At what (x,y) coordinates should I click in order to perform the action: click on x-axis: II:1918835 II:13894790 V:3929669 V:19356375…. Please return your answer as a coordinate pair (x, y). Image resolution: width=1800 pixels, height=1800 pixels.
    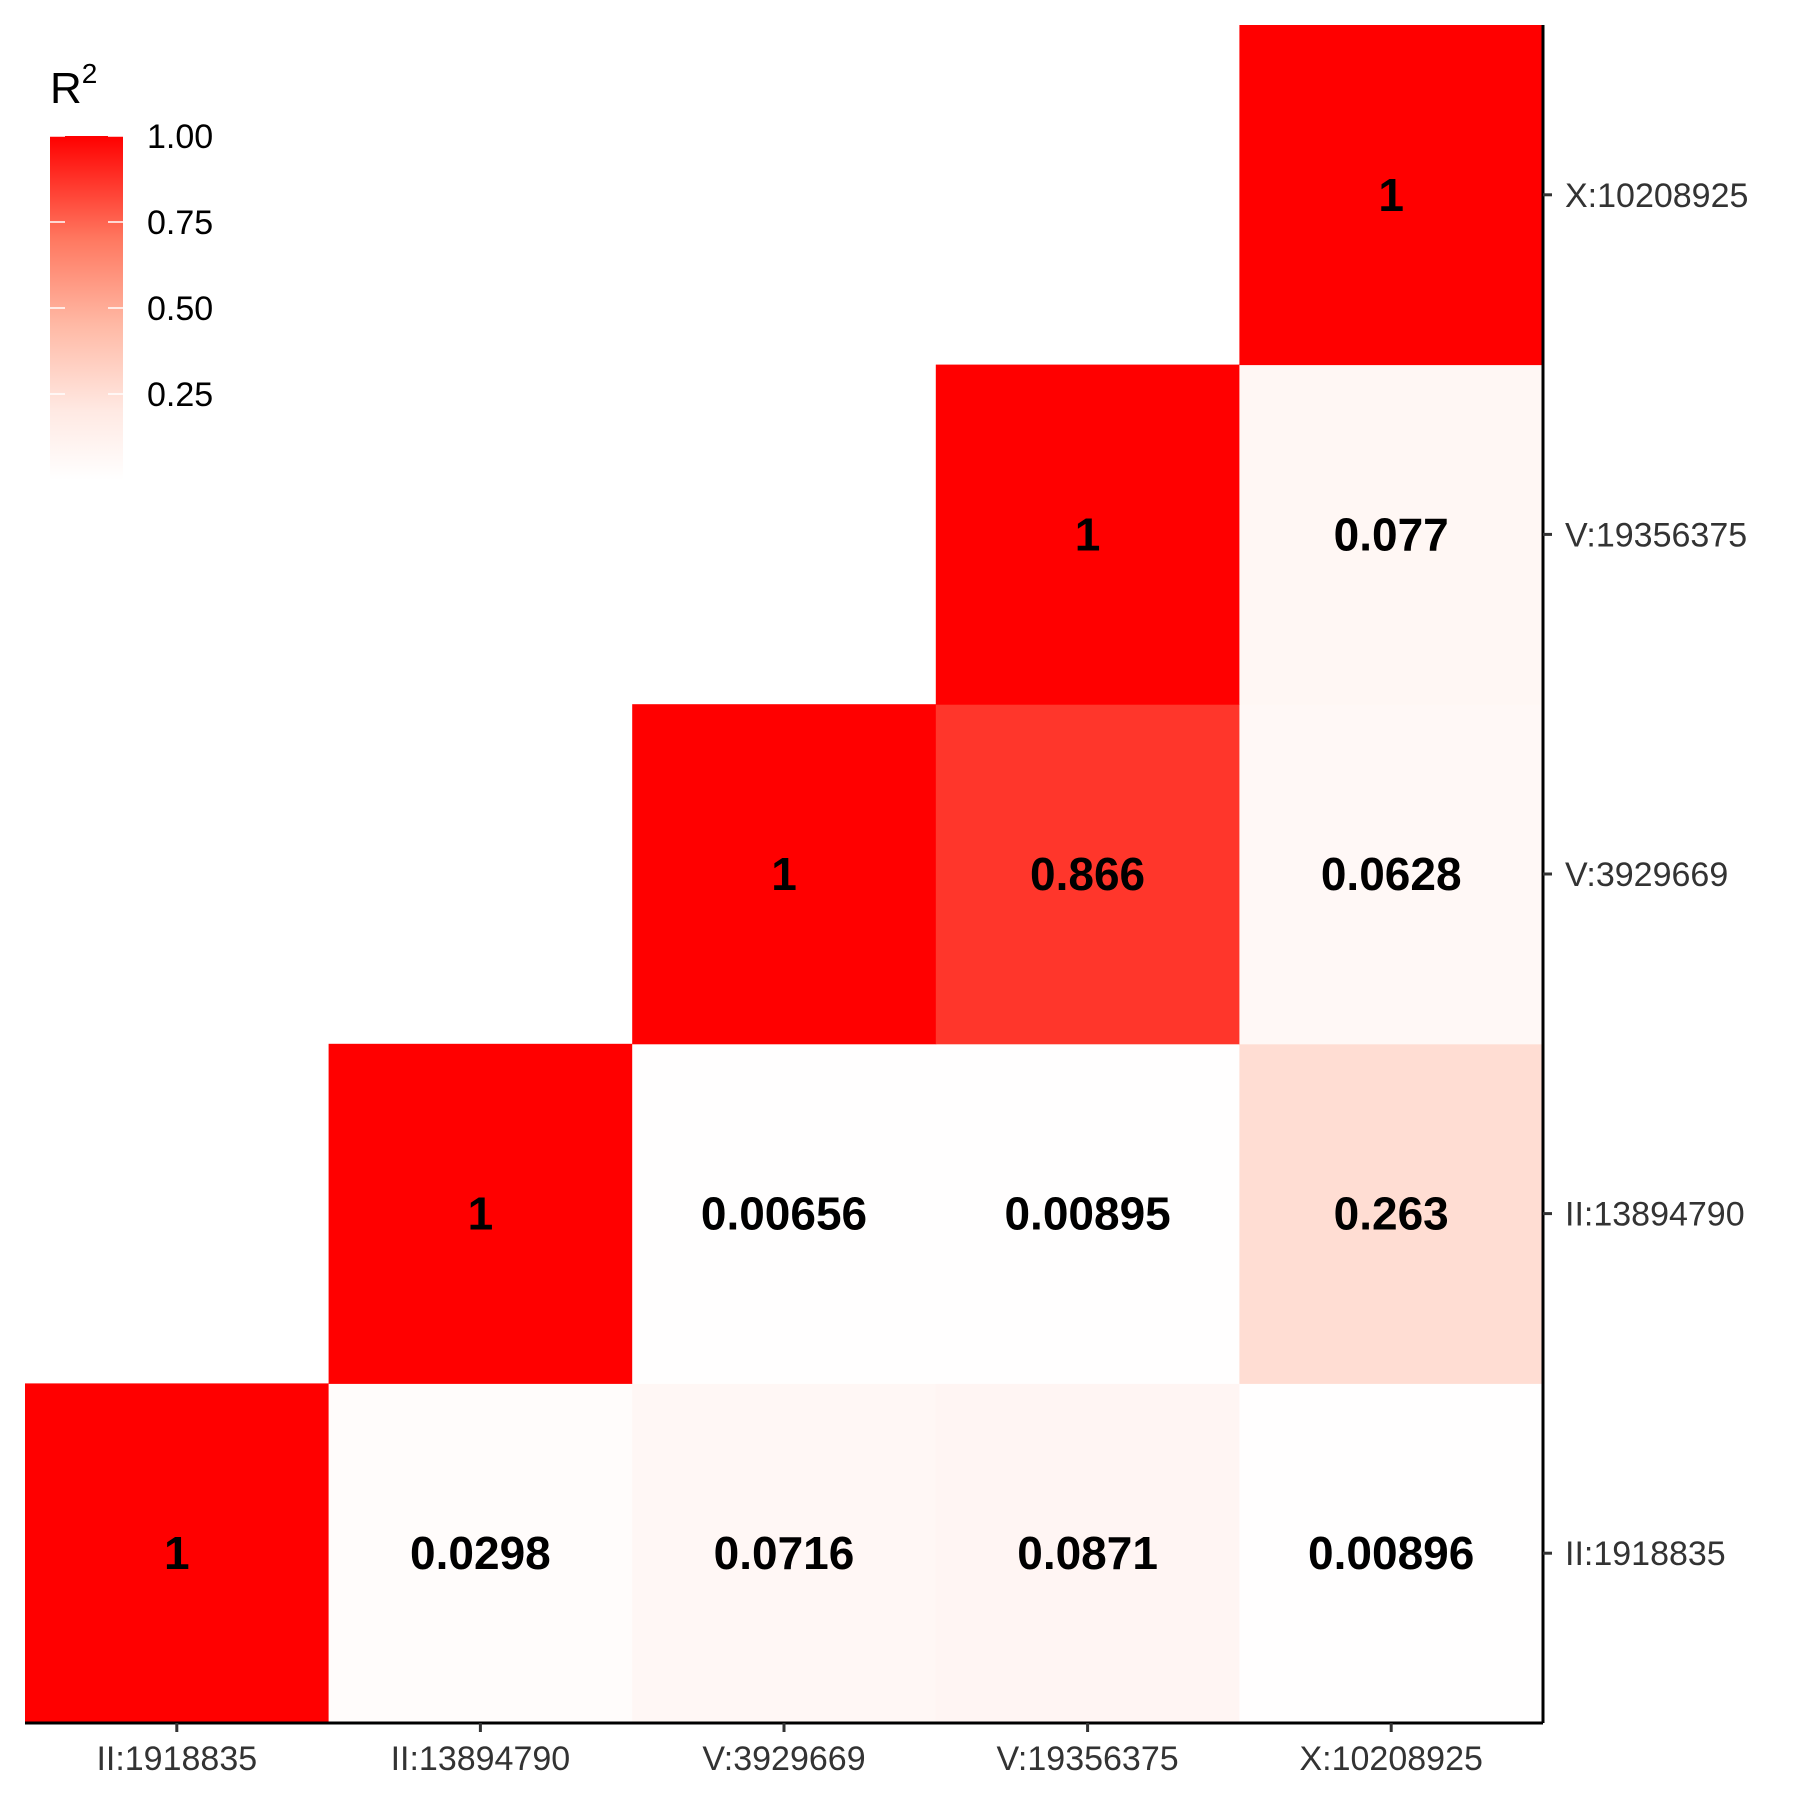
    Looking at the image, I should click on (784, 1749).